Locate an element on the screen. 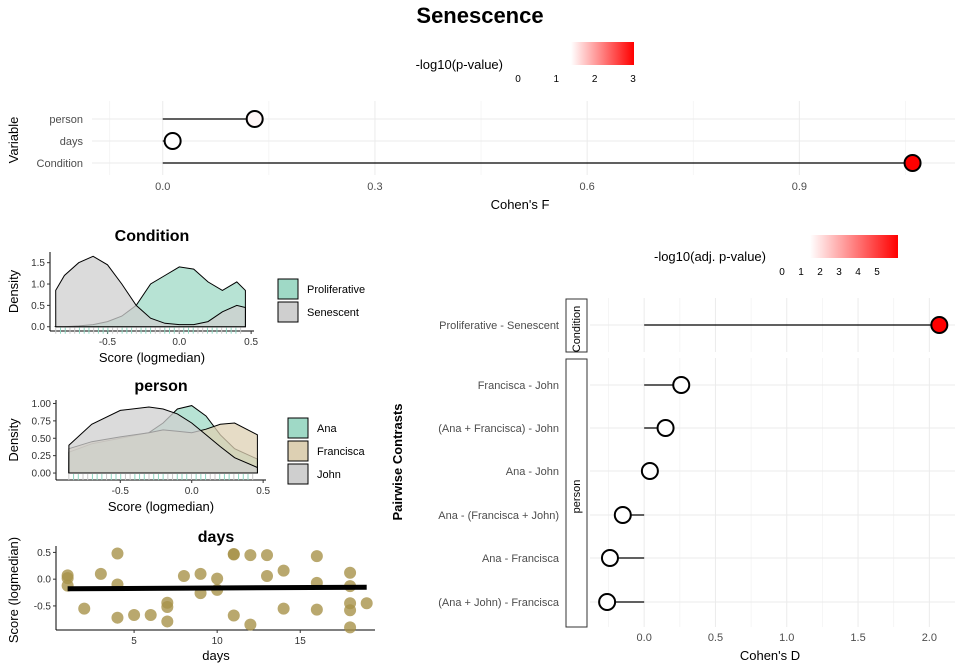 The image size is (960, 672). days-y-tick-label: 0.5 is located at coordinates (44, 553).